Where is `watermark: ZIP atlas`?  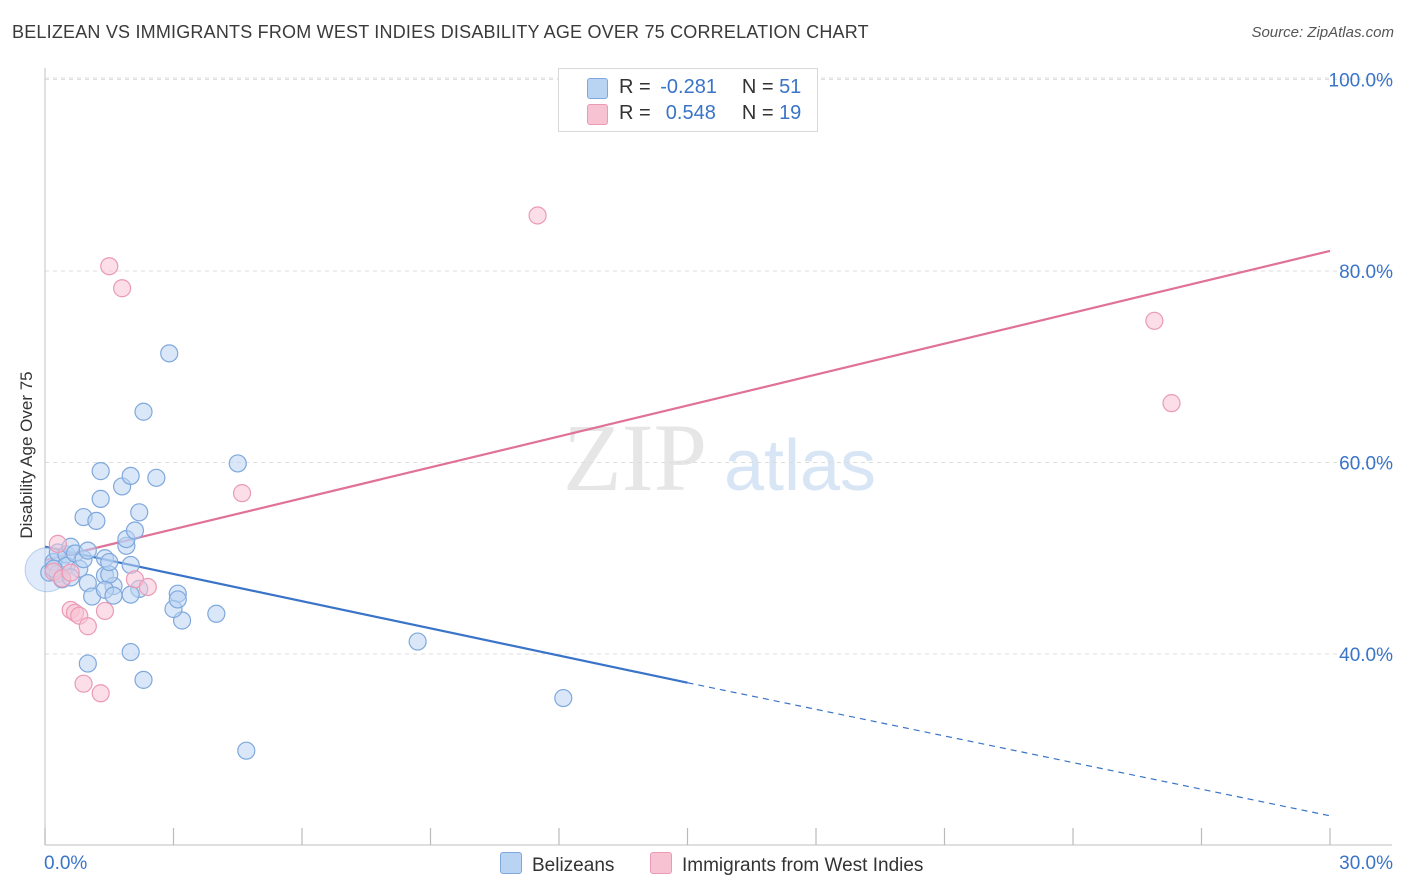 watermark: ZIP atlas is located at coordinates (719, 457).